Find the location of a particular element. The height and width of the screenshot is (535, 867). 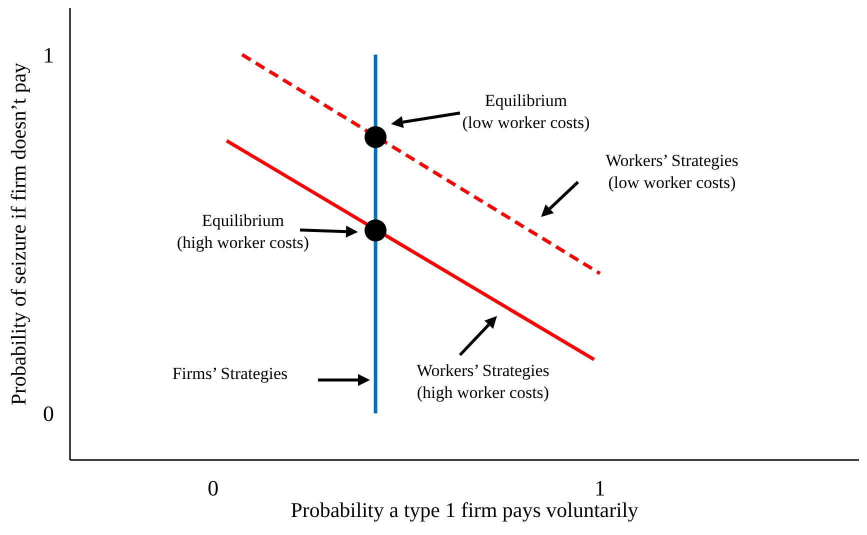

annotation: Equilibrium (high worker costs) is located at coordinates (243, 232).